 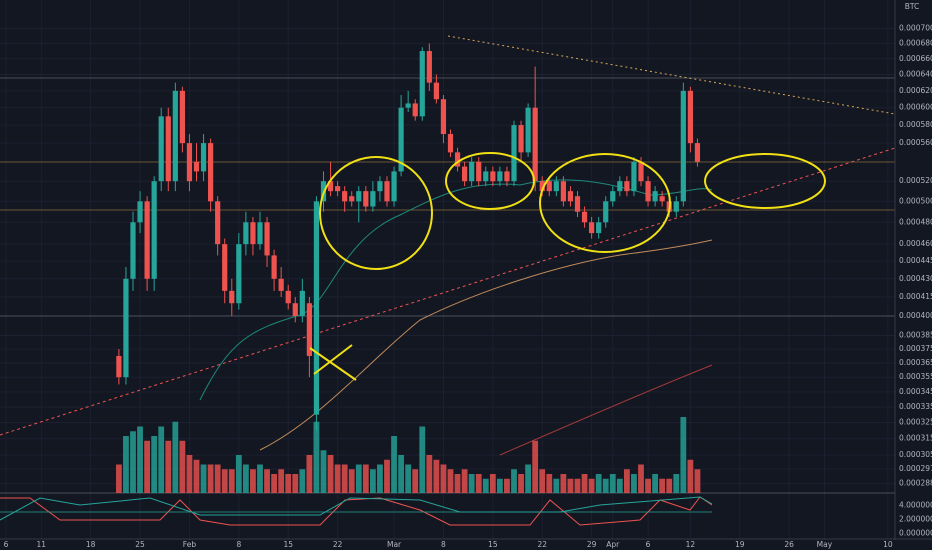 What do you see at coordinates (915, 468) in the screenshot?
I see `y-tick-label: 0.00029700` at bounding box center [915, 468].